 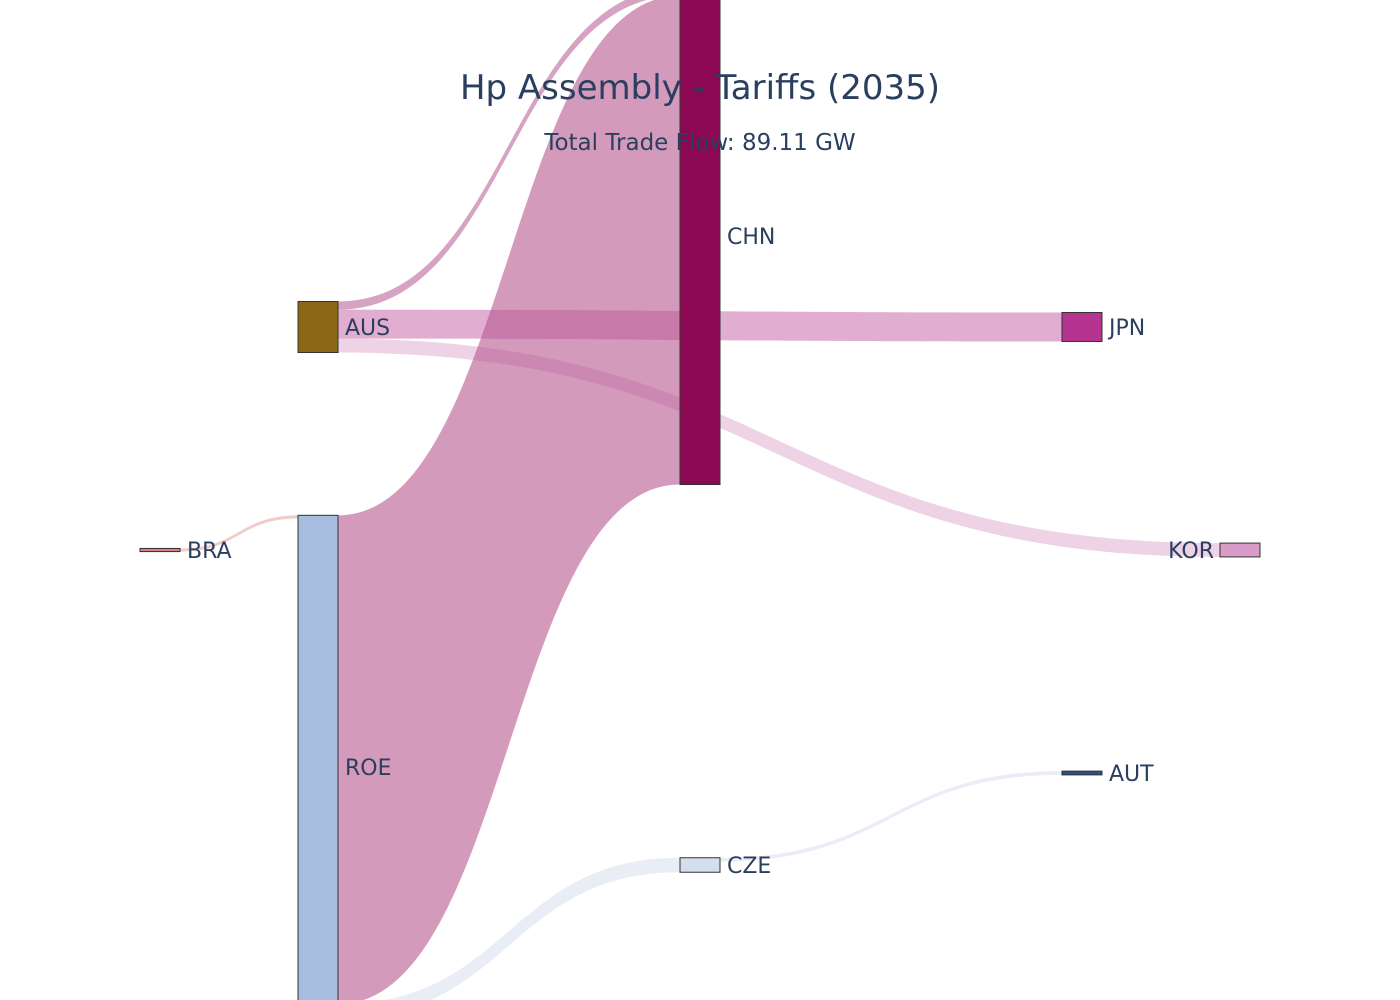 I want to click on node-label-bra: BRA, so click(x=209, y=551).